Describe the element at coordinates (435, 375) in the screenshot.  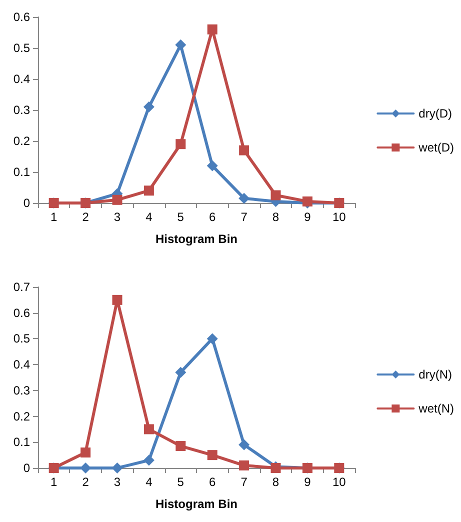
I see `legend-label: dry(N)` at that location.